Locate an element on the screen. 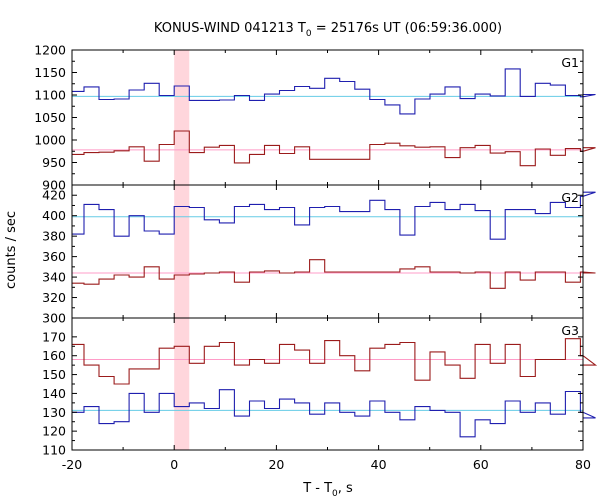  y-tick-label: 1100 is located at coordinates (50, 95).